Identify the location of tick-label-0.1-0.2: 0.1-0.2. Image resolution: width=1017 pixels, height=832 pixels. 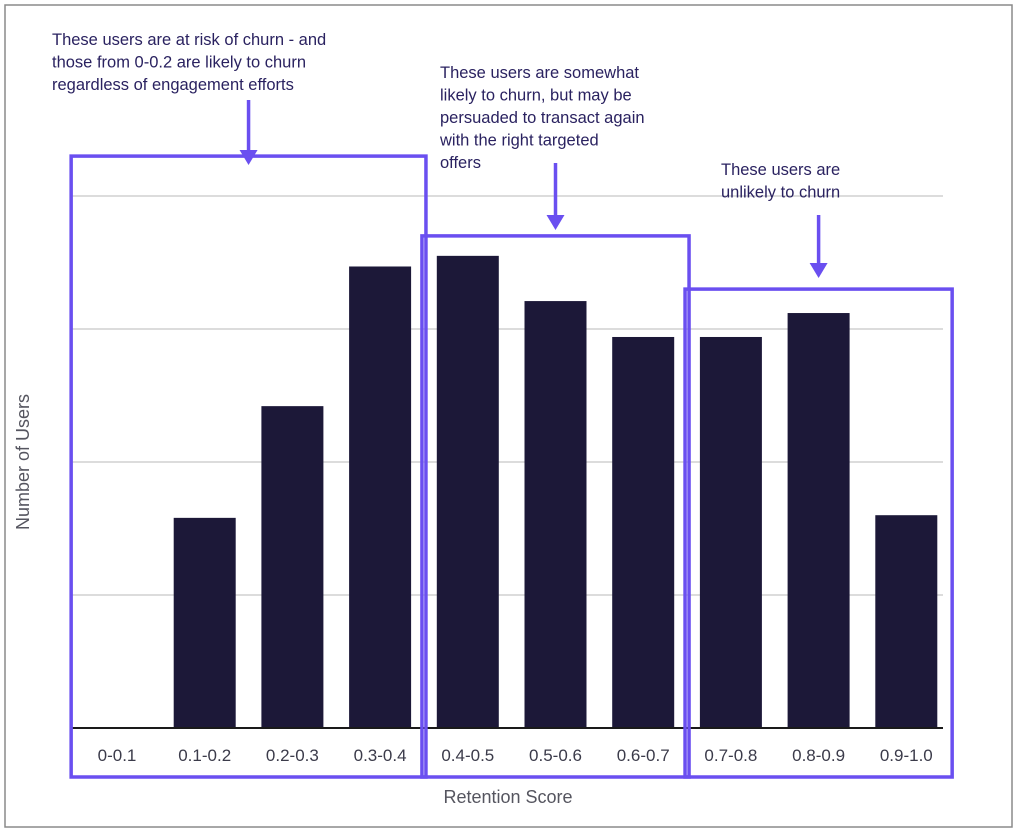
(204, 755).